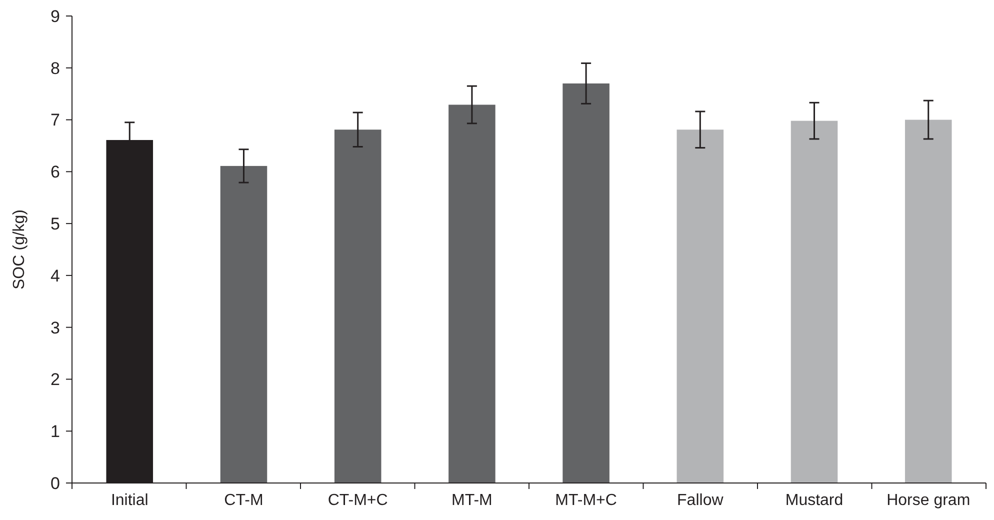 This screenshot has width=994, height=520. I want to click on y-tick-label: 5, so click(55, 224).